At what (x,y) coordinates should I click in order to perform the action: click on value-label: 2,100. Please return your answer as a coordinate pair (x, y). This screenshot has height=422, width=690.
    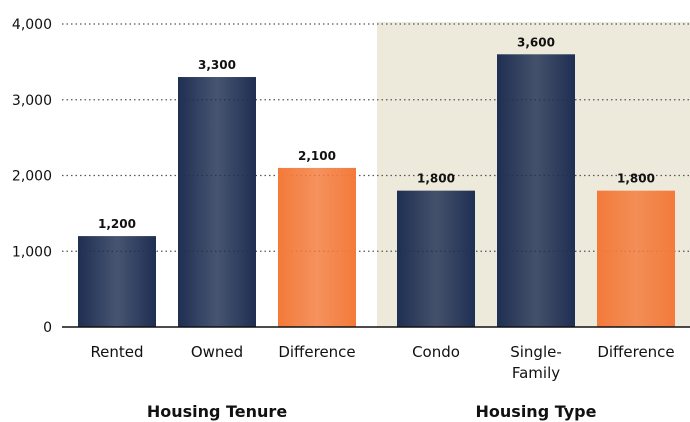
    Looking at the image, I should click on (317, 156).